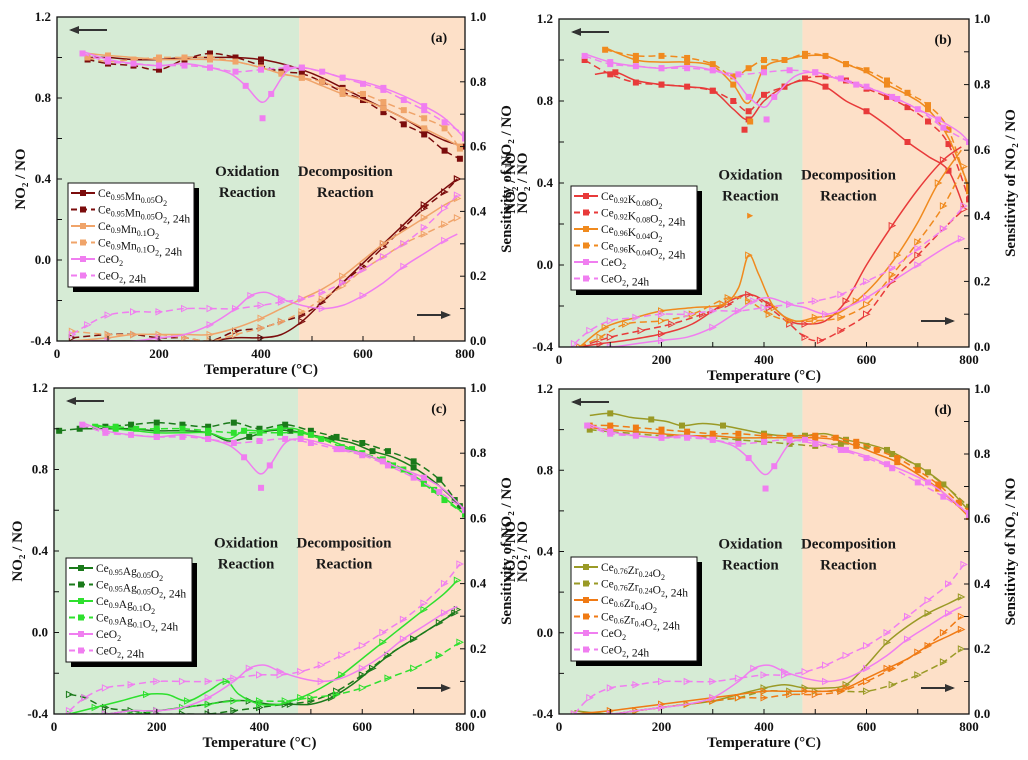 The image size is (1028, 760). Describe the element at coordinates (116, 573) in the screenshot. I see `legend-item: Ce0.95Ag0.05O2` at that location.